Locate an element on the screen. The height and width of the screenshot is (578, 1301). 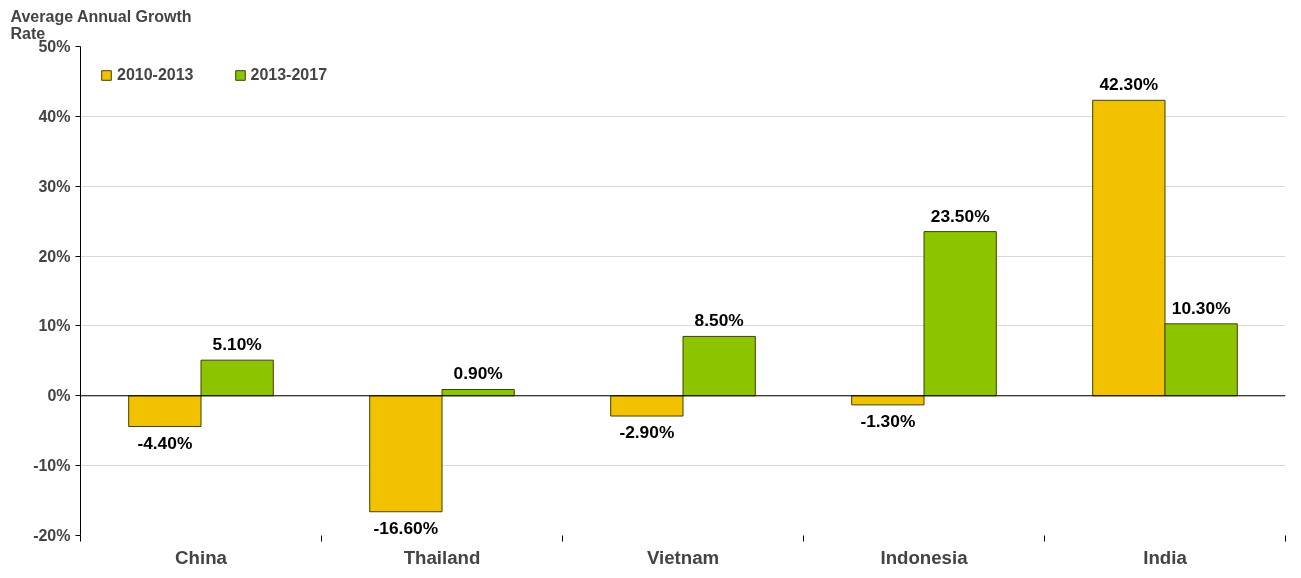
x-tick-label: Thailand is located at coordinates (442, 557).